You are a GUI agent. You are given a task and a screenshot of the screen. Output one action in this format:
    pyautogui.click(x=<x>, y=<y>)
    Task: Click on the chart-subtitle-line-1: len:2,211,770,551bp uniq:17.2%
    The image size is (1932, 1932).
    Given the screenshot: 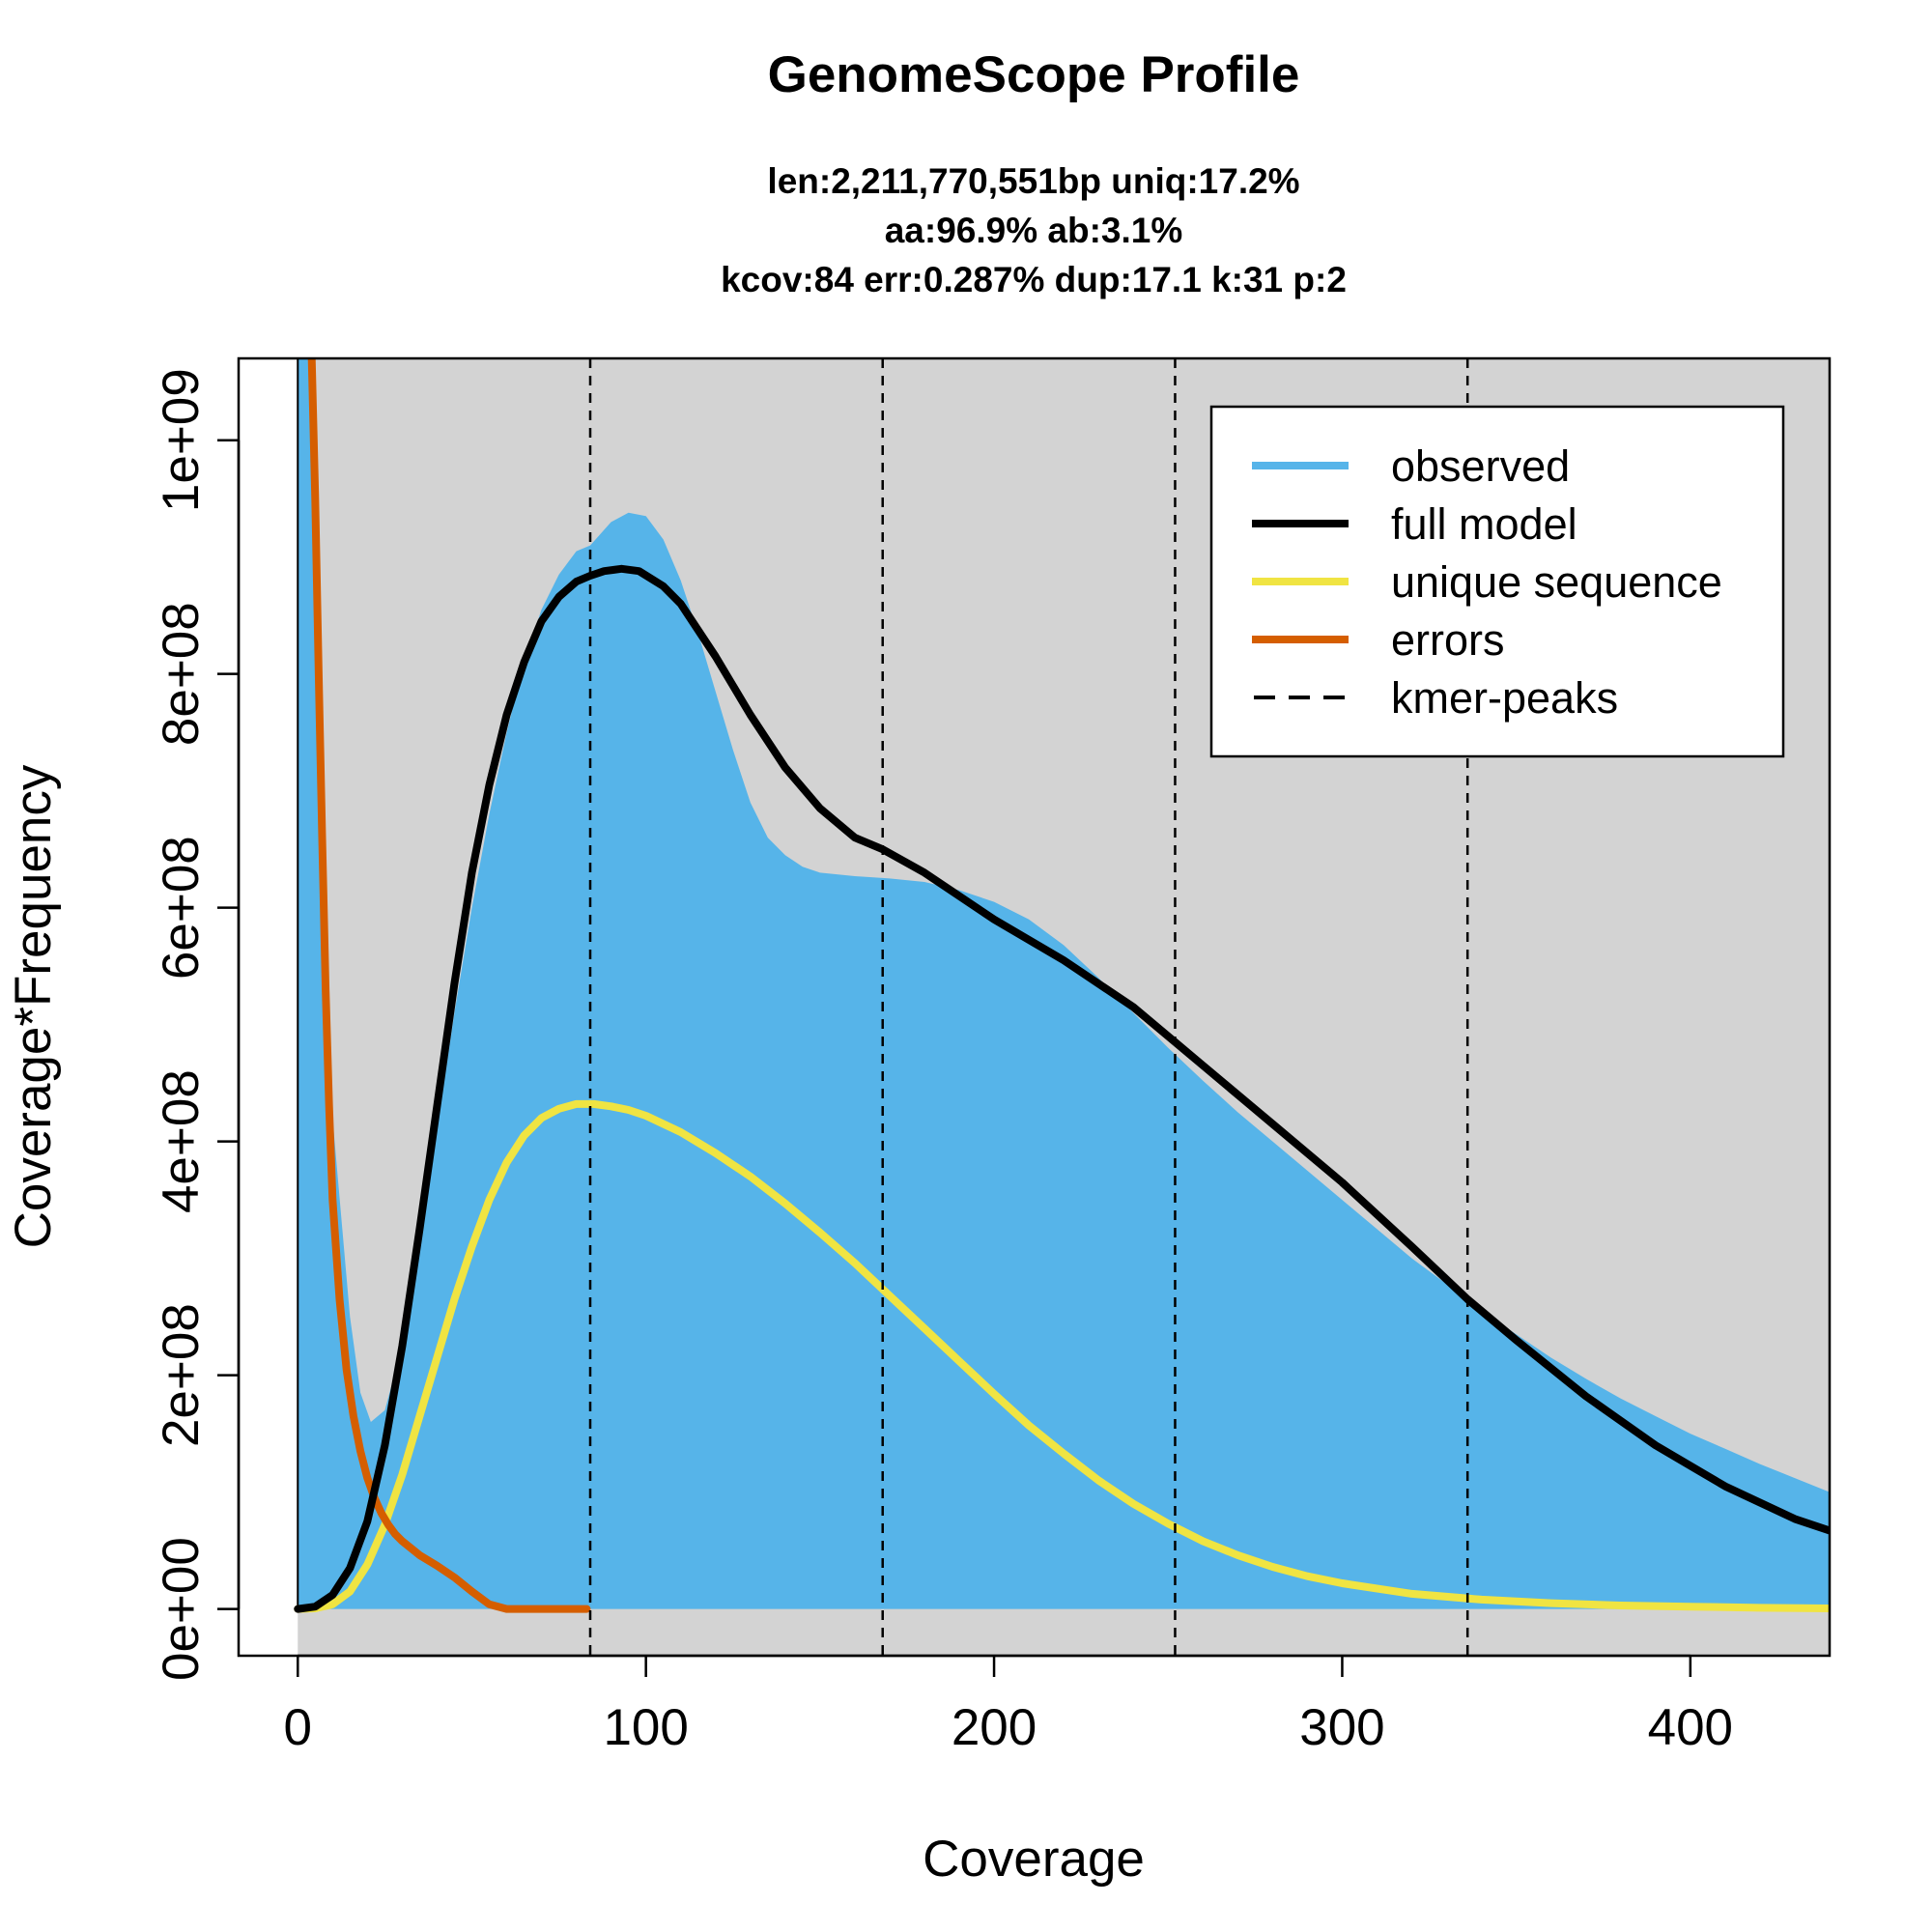 What is the action you would take?
    pyautogui.click(x=1033, y=181)
    